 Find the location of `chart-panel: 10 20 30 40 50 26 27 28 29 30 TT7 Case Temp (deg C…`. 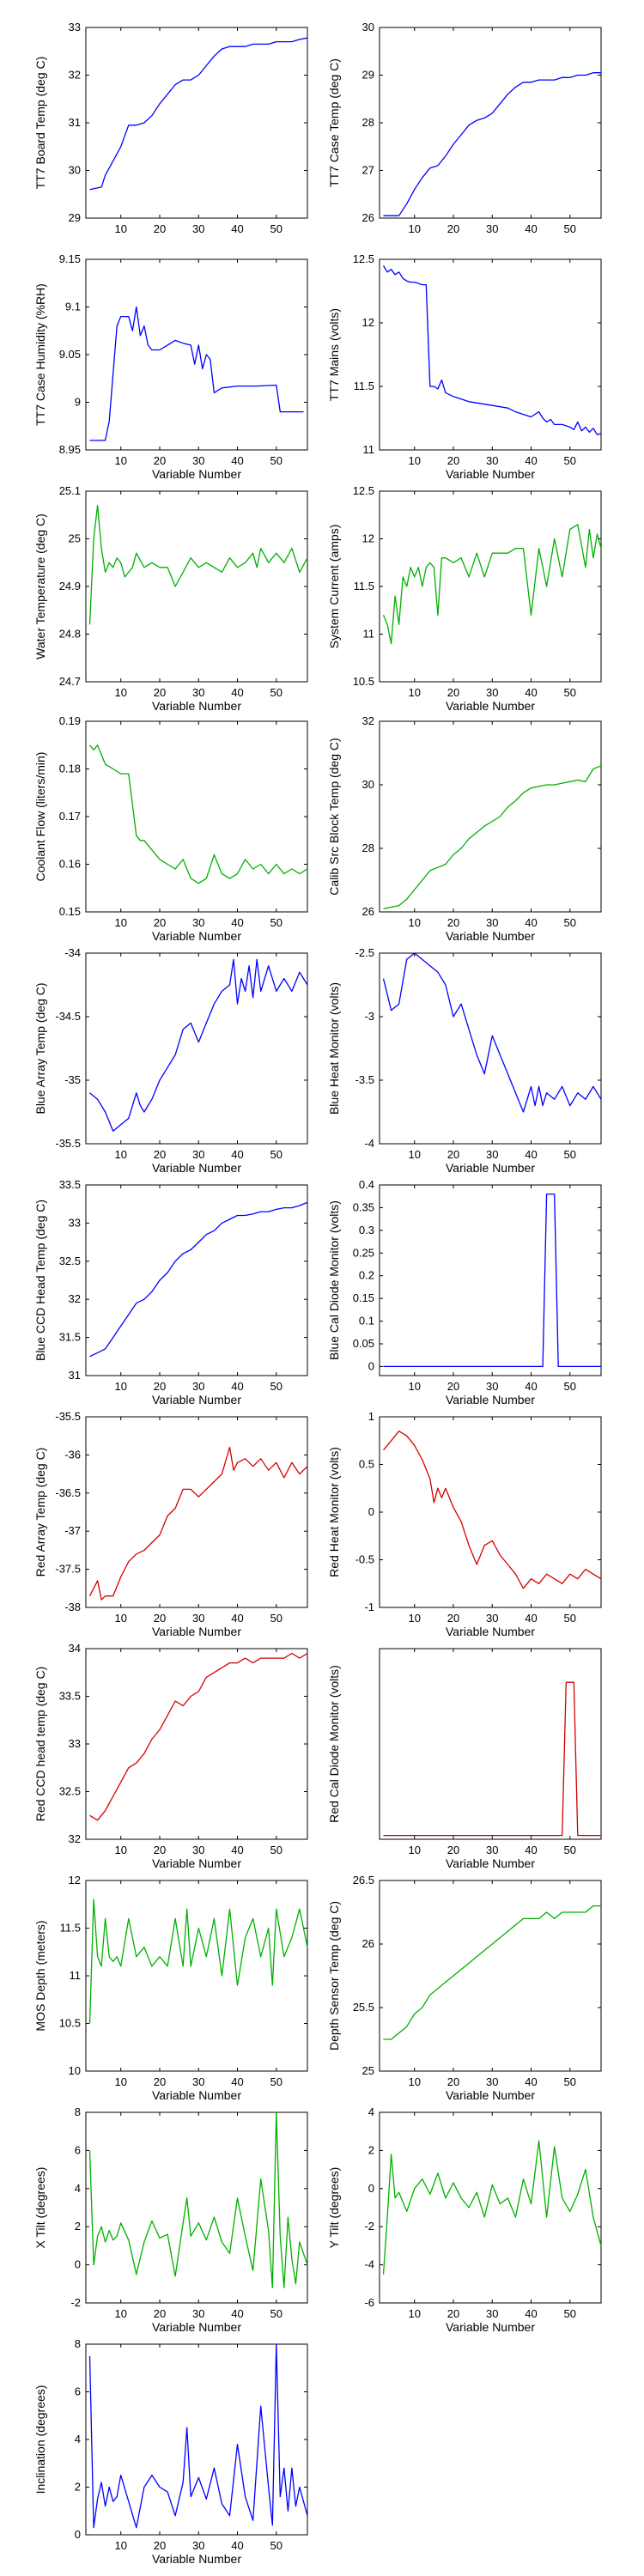

chart-panel: 10 20 30 40 50 26 27 28 29 30 TT7 Case Temp (deg C… is located at coordinates (464, 128).